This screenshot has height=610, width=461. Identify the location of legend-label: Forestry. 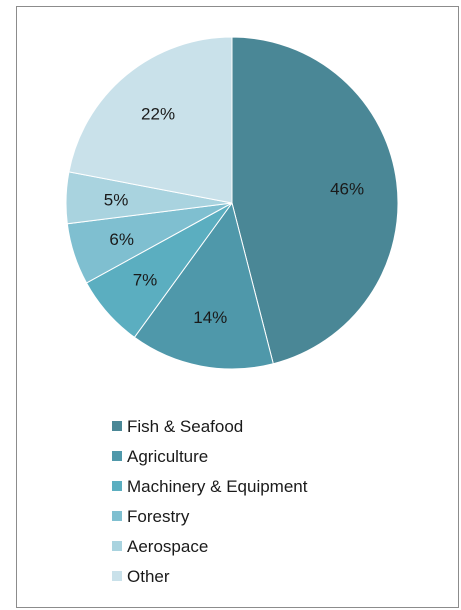
(158, 516).